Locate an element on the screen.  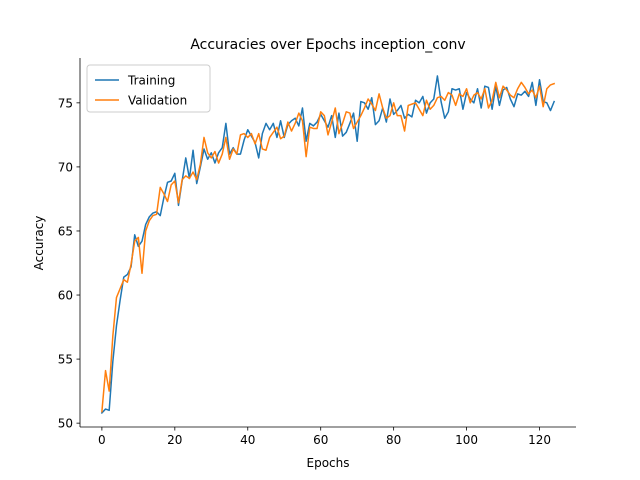
x-tick-label: 0 is located at coordinates (102, 440).